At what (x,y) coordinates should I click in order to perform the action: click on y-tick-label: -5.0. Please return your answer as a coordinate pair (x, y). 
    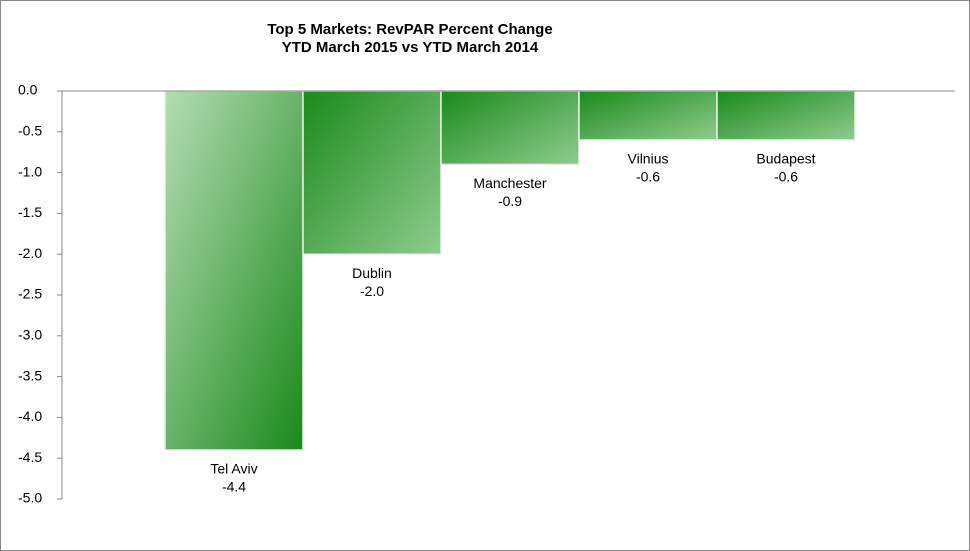
    Looking at the image, I should click on (30, 498).